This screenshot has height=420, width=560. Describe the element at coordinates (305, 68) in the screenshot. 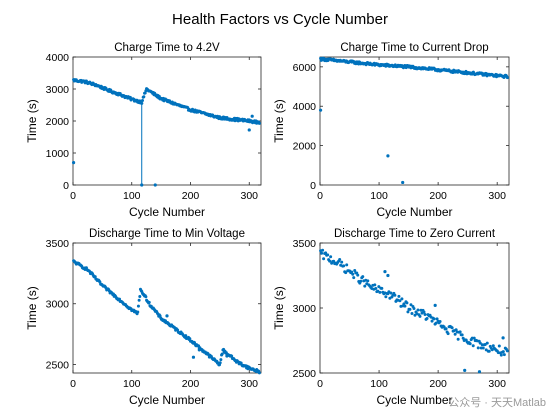

I see `y-tick-label: 6000` at that location.